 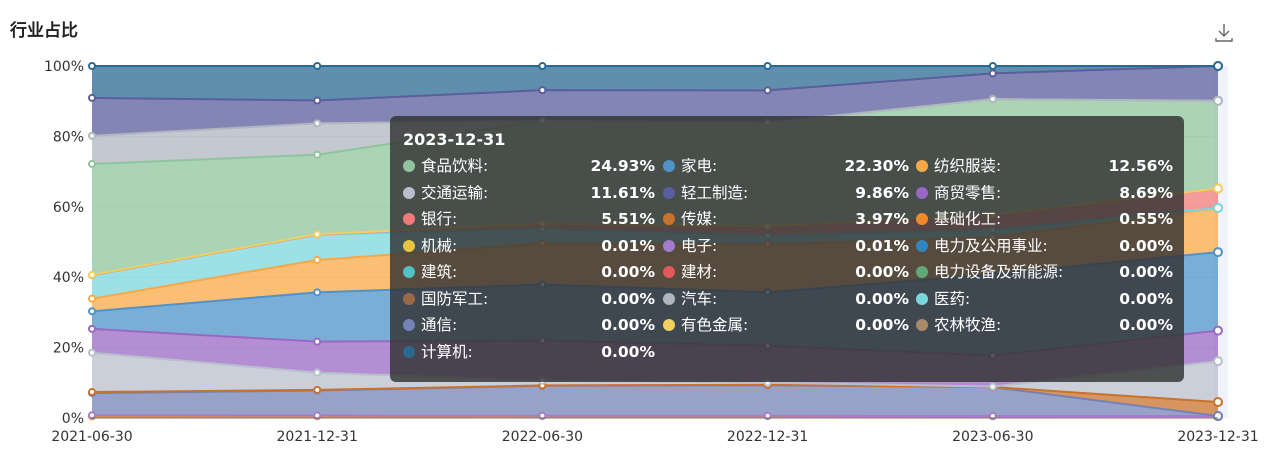 I want to click on tooltip-item: 基础化工: 0.55%, so click(x=1044, y=219).